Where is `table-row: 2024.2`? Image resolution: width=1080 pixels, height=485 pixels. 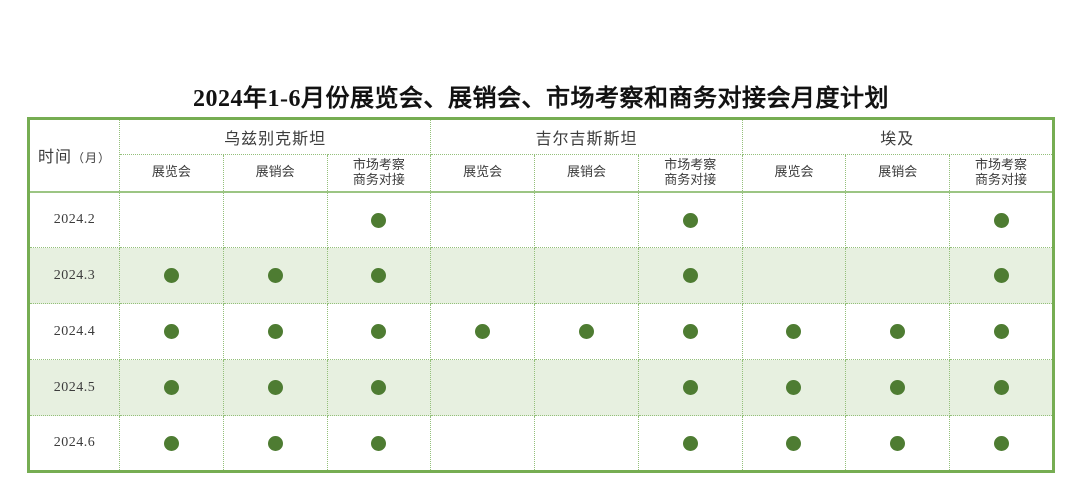 table-row: 2024.2 is located at coordinates (541, 219).